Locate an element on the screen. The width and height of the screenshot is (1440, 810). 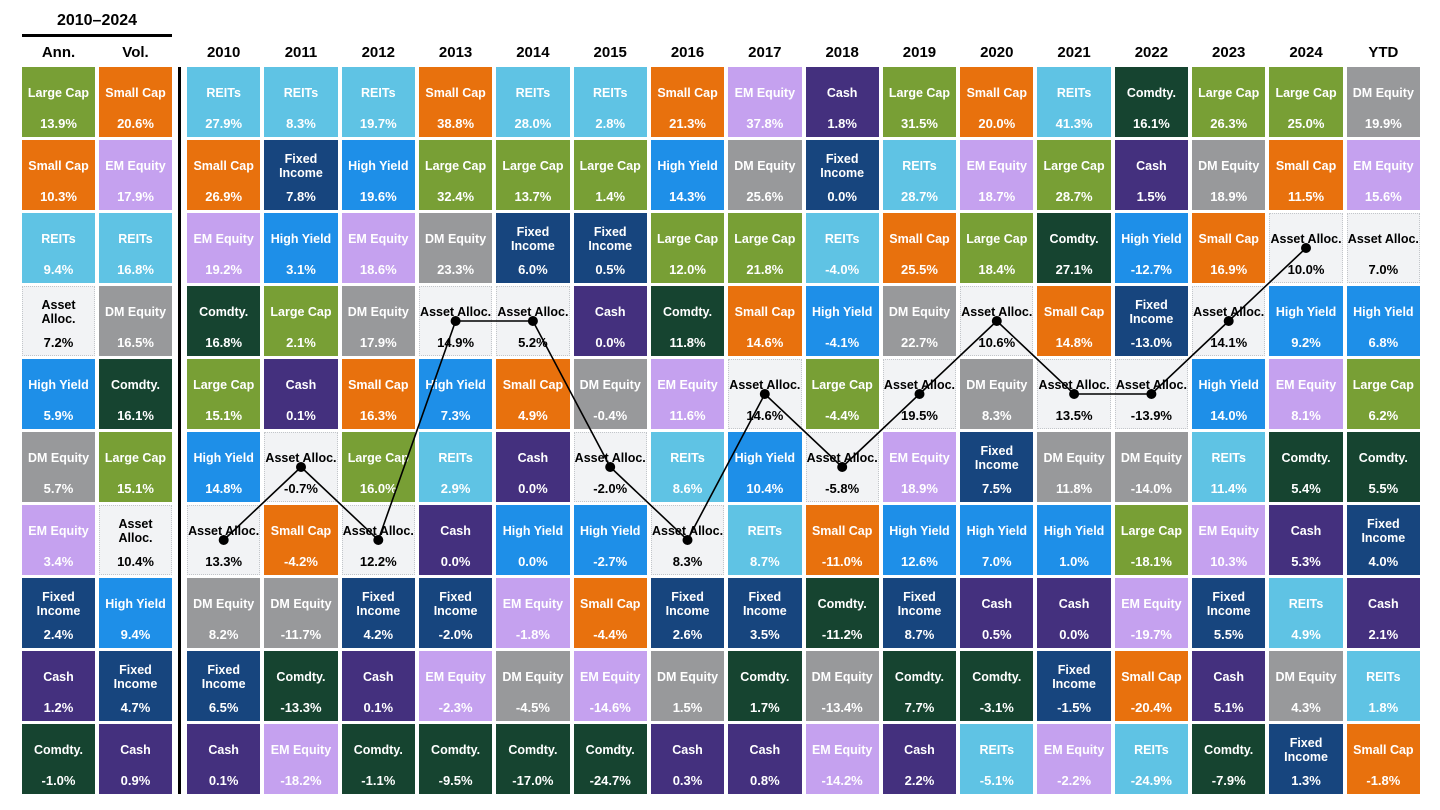
return-cell-2015-dm_equity: DM Equity -0.4% is located at coordinates (610, 394).